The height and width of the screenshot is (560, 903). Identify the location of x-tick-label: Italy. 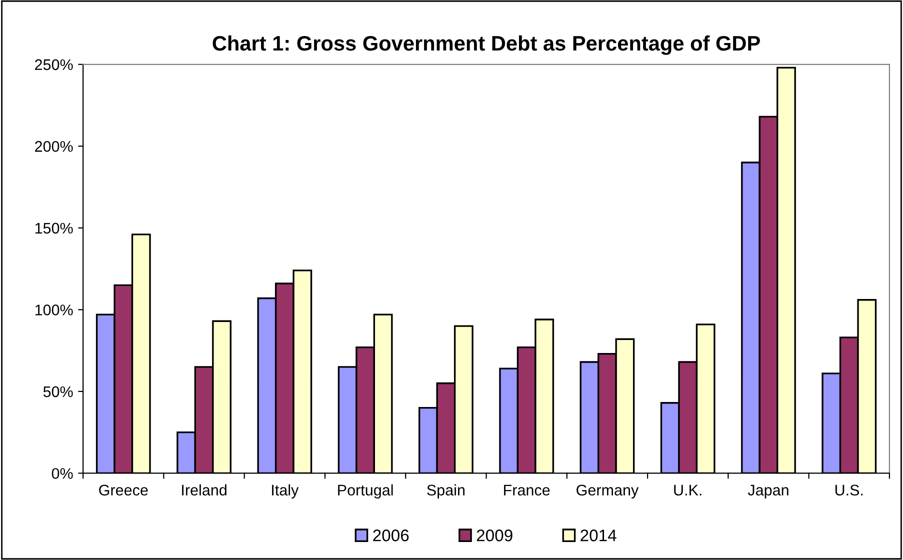
(285, 491).